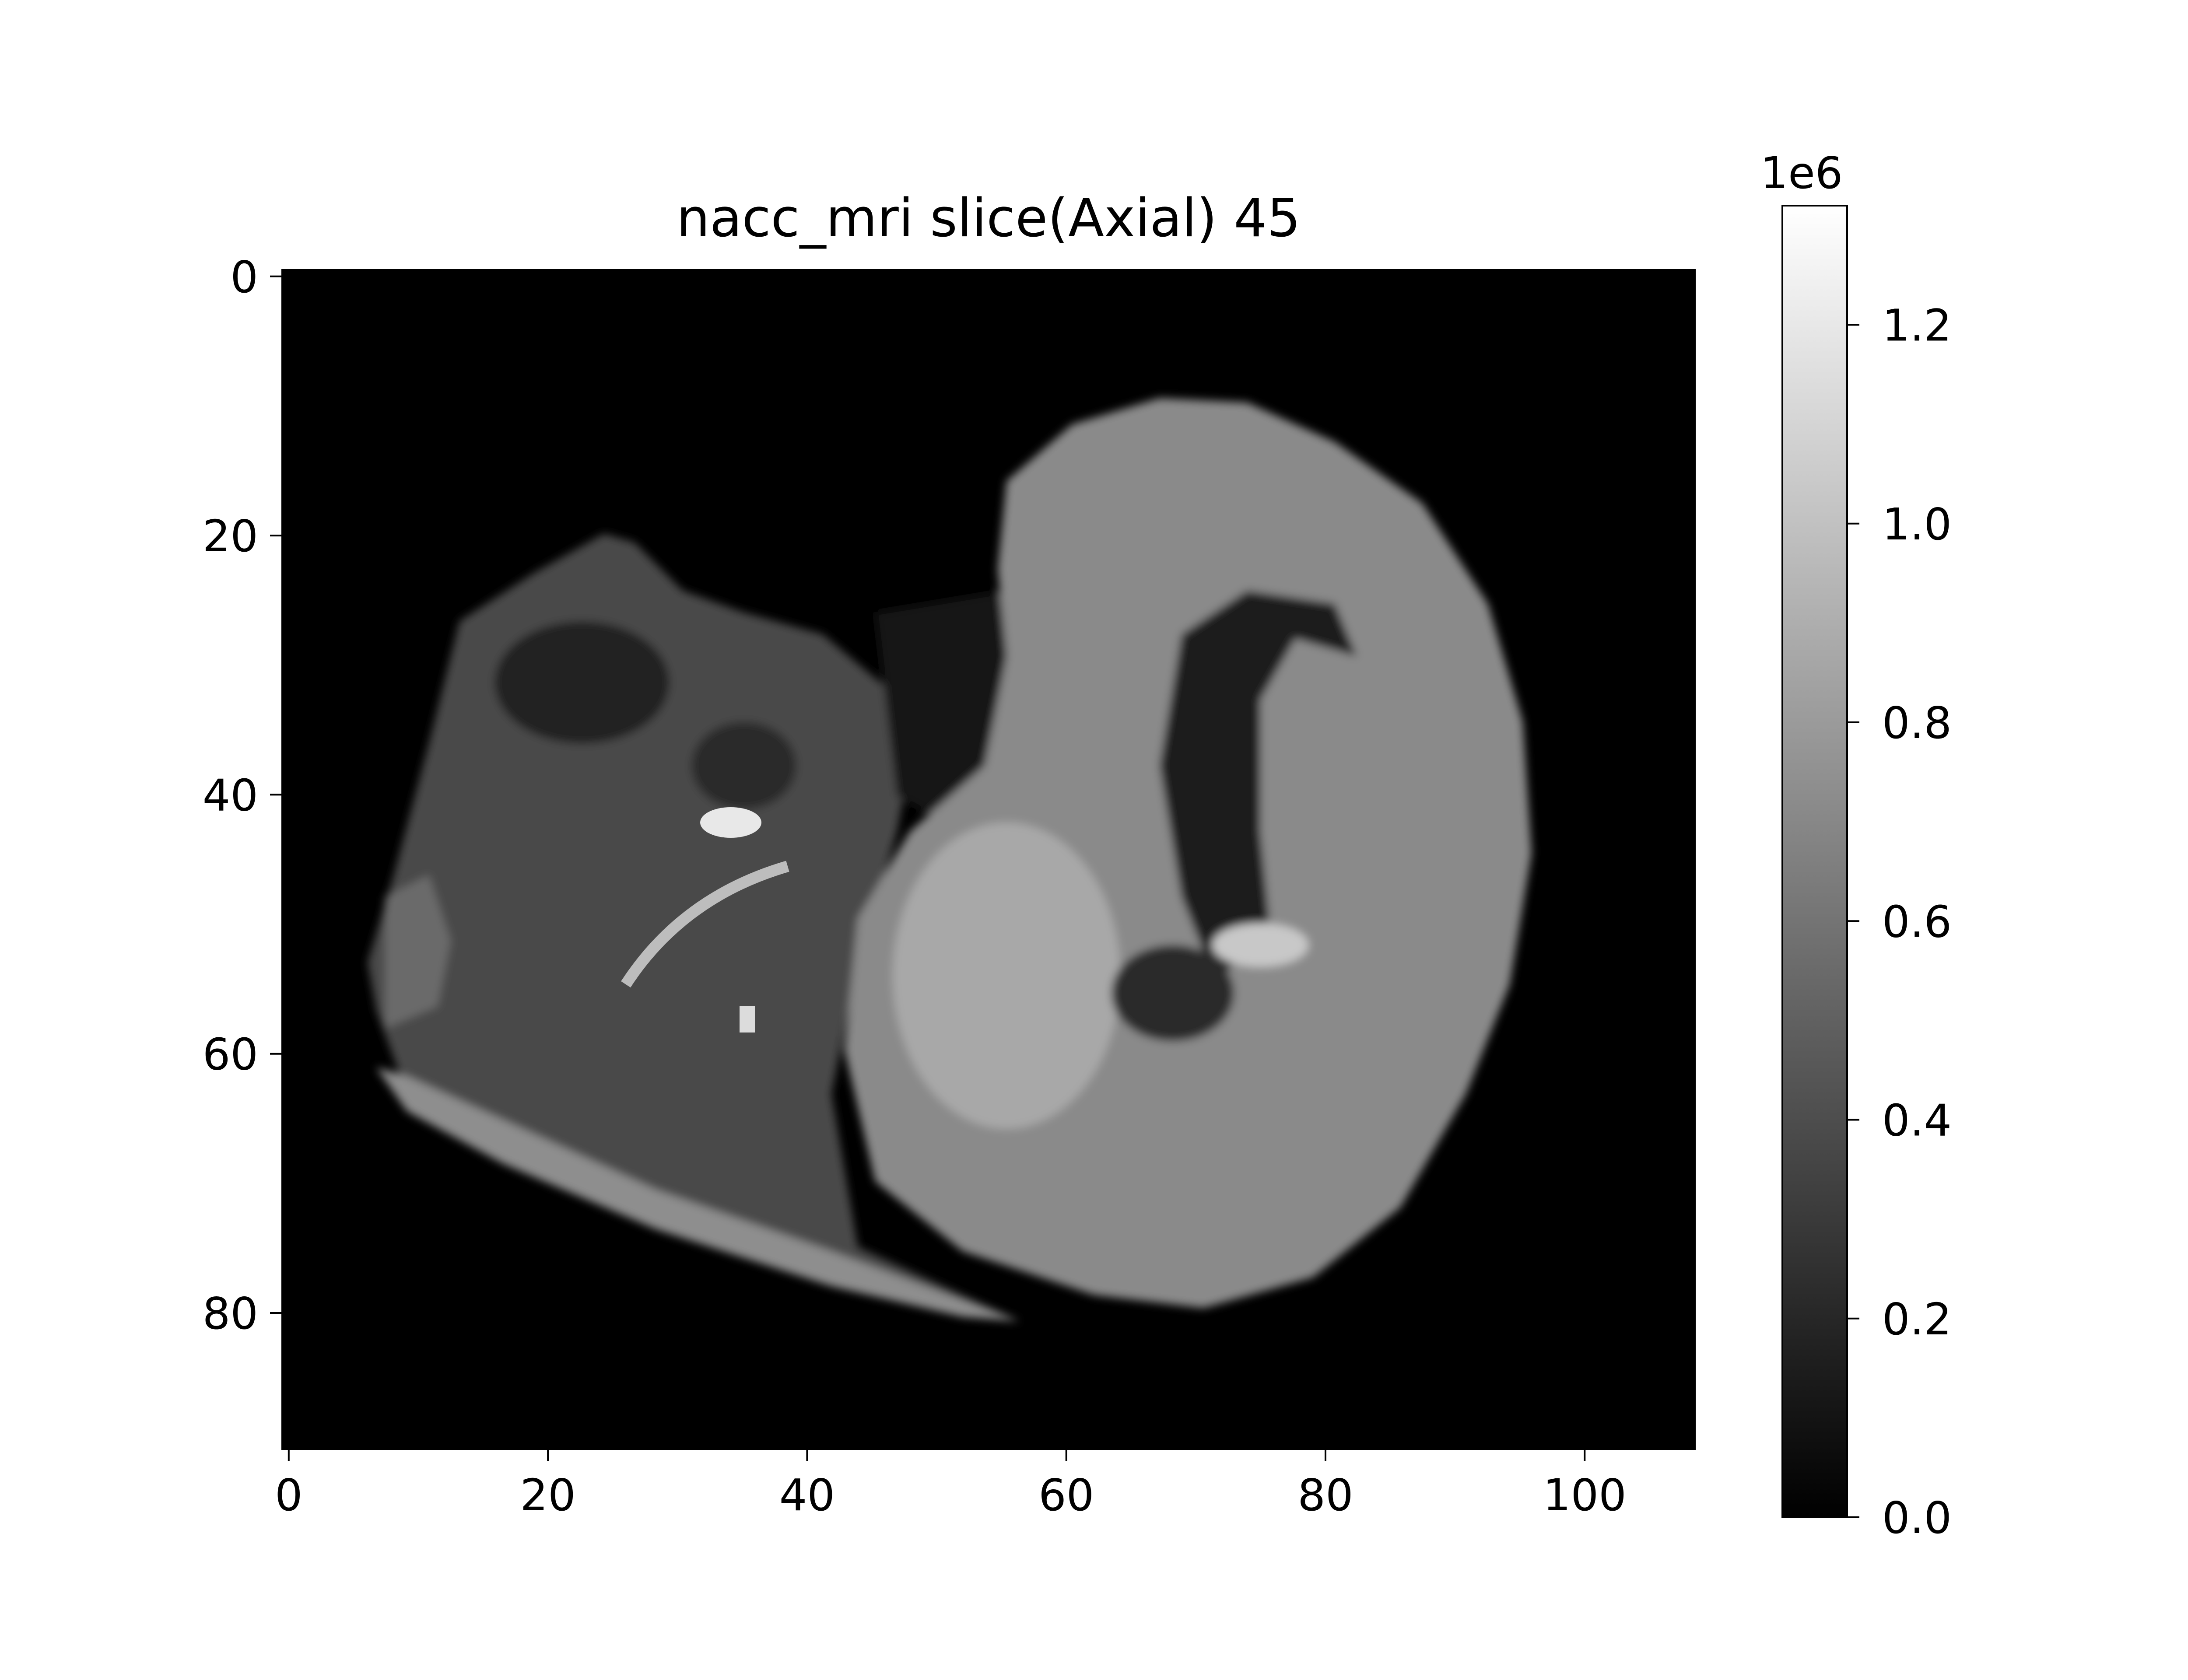 This screenshot has height=1680, width=2188. I want to click on colorbar-gradient, so click(1815, 861).